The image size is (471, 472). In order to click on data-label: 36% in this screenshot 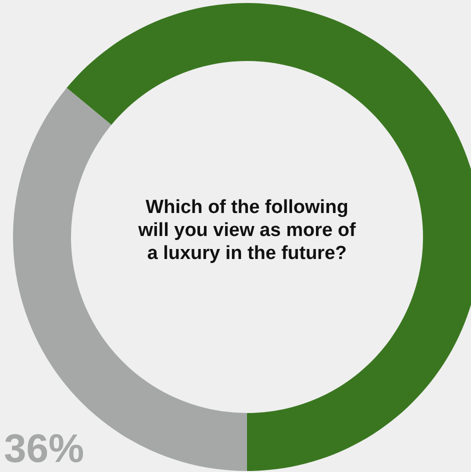, I will do `click(44, 449)`.